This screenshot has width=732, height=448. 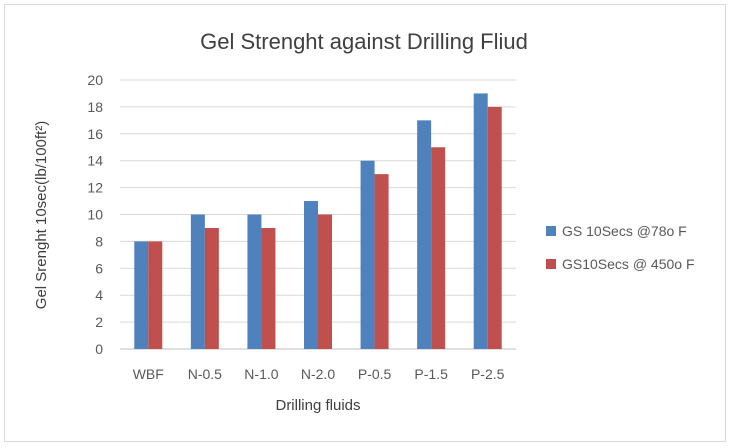 I want to click on x-tick-label: WBF, so click(x=148, y=374).